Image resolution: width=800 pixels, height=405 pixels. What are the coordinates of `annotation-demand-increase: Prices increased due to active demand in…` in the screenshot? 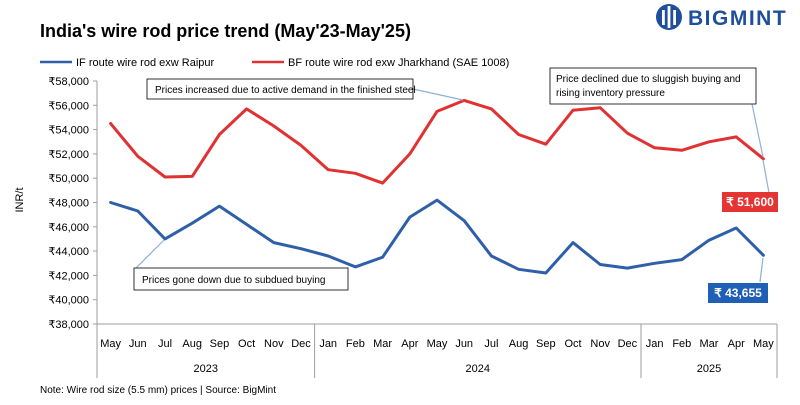 It's located at (305, 89).